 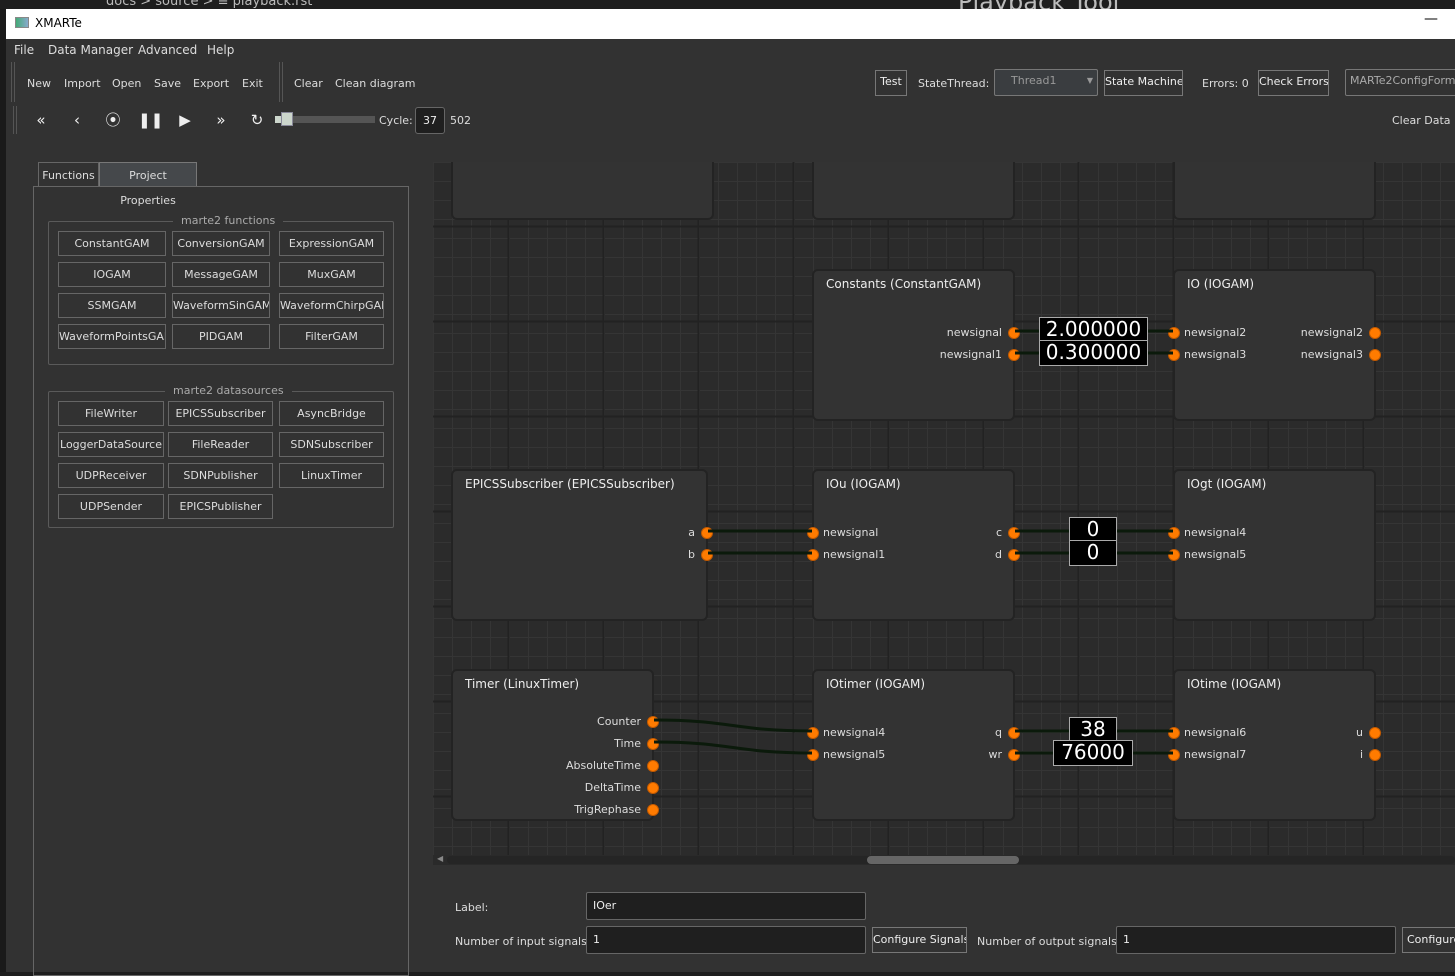 I want to click on datasource-button-linuxtimer: LinuxTimer, so click(x=331, y=475).